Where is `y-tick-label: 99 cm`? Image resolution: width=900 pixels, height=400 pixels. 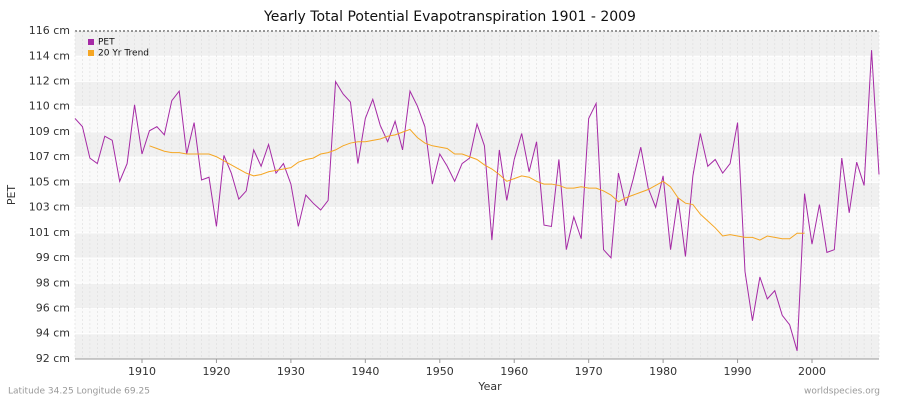 y-tick-label: 99 cm is located at coordinates (53, 257).